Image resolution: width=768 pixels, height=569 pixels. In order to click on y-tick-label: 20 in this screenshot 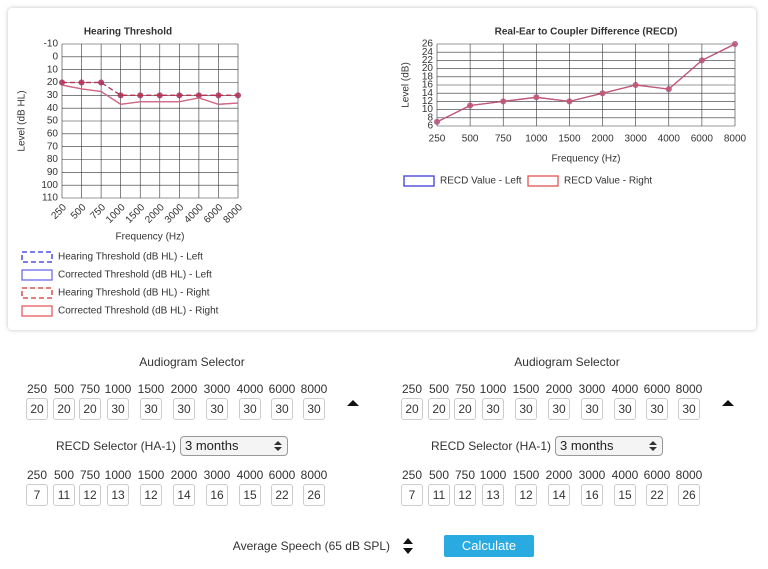, I will do `click(53, 82)`.